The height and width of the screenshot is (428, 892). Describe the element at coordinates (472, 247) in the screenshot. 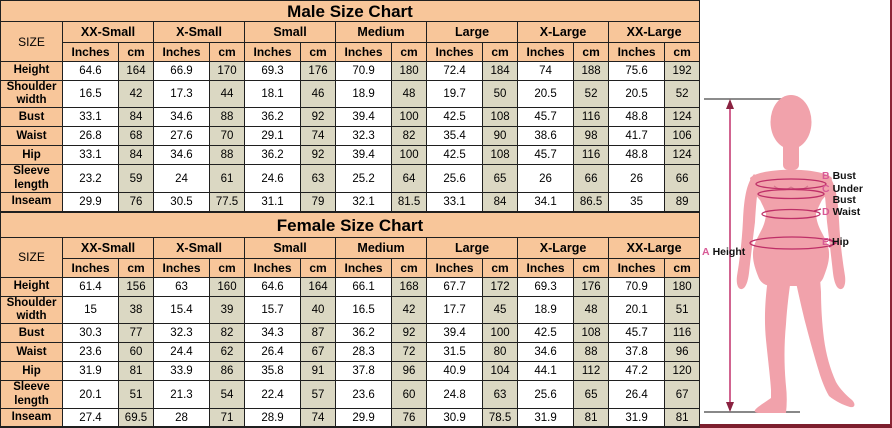

I see `size-name-large: Large` at that location.